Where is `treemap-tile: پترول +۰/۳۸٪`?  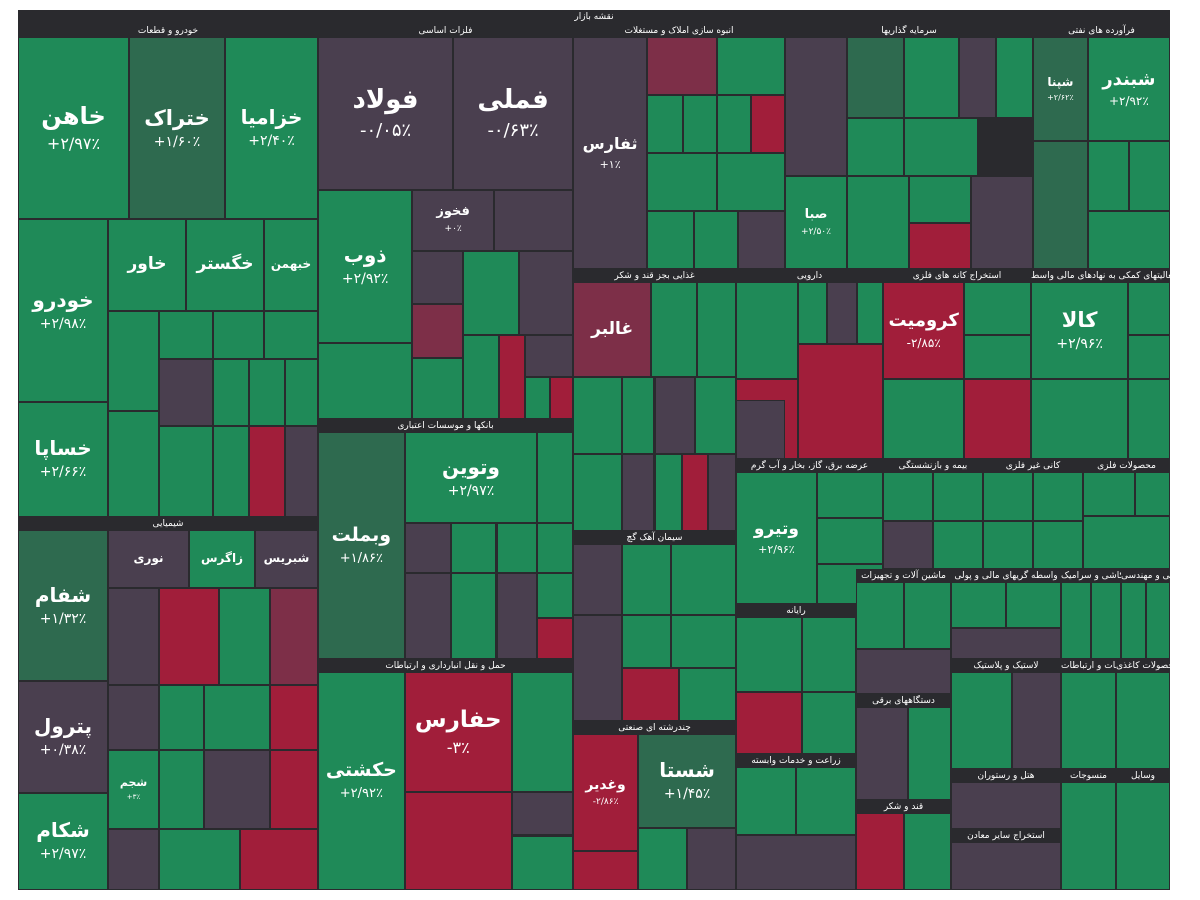
treemap-tile: پترول +۰/۳۸٪ is located at coordinates (63, 737).